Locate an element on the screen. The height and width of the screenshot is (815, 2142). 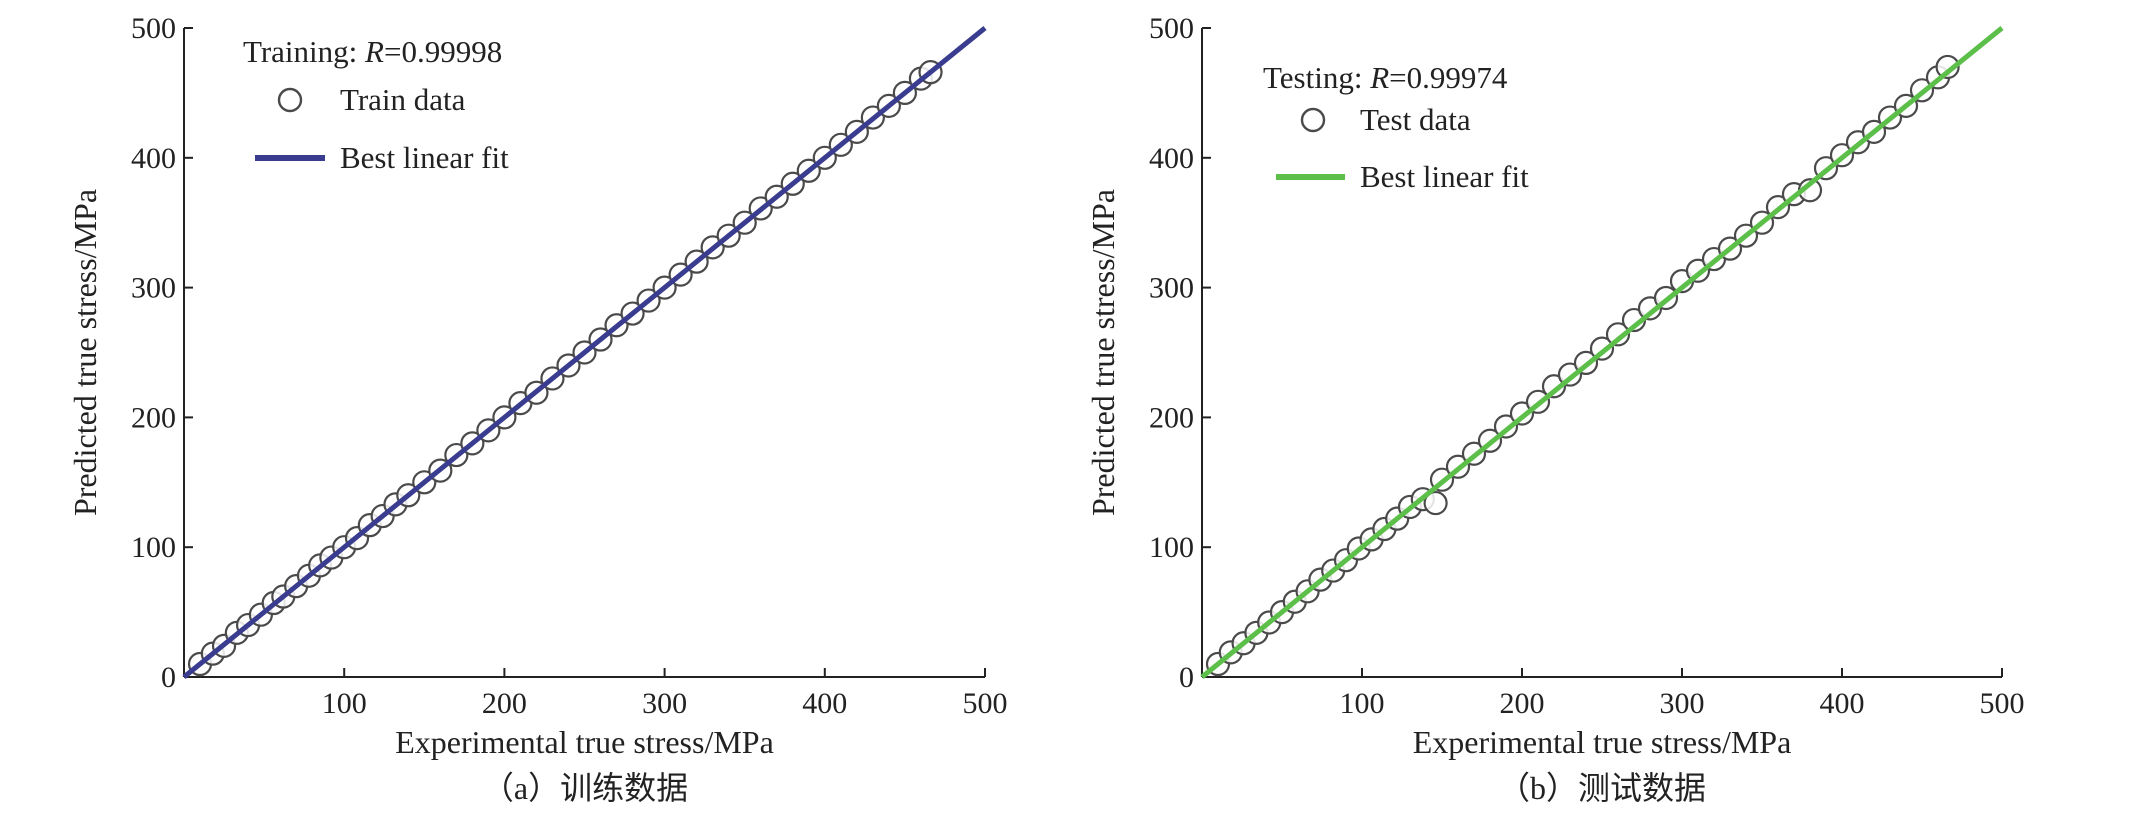
legend: Train data Best linear fit is located at coordinates (382, 128).